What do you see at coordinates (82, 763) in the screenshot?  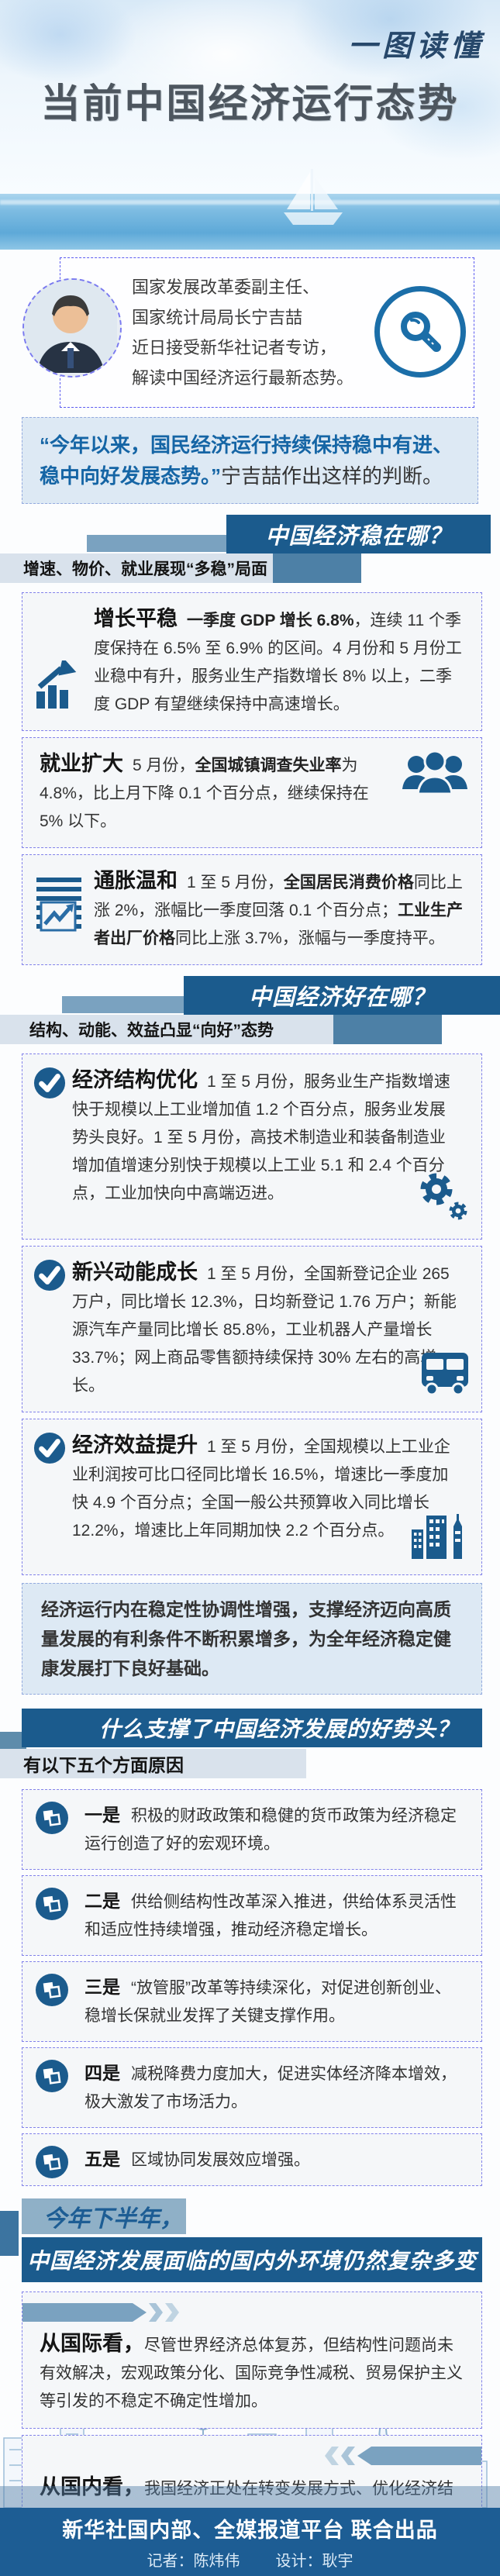 I see `card-employment-title: 就业扩大` at bounding box center [82, 763].